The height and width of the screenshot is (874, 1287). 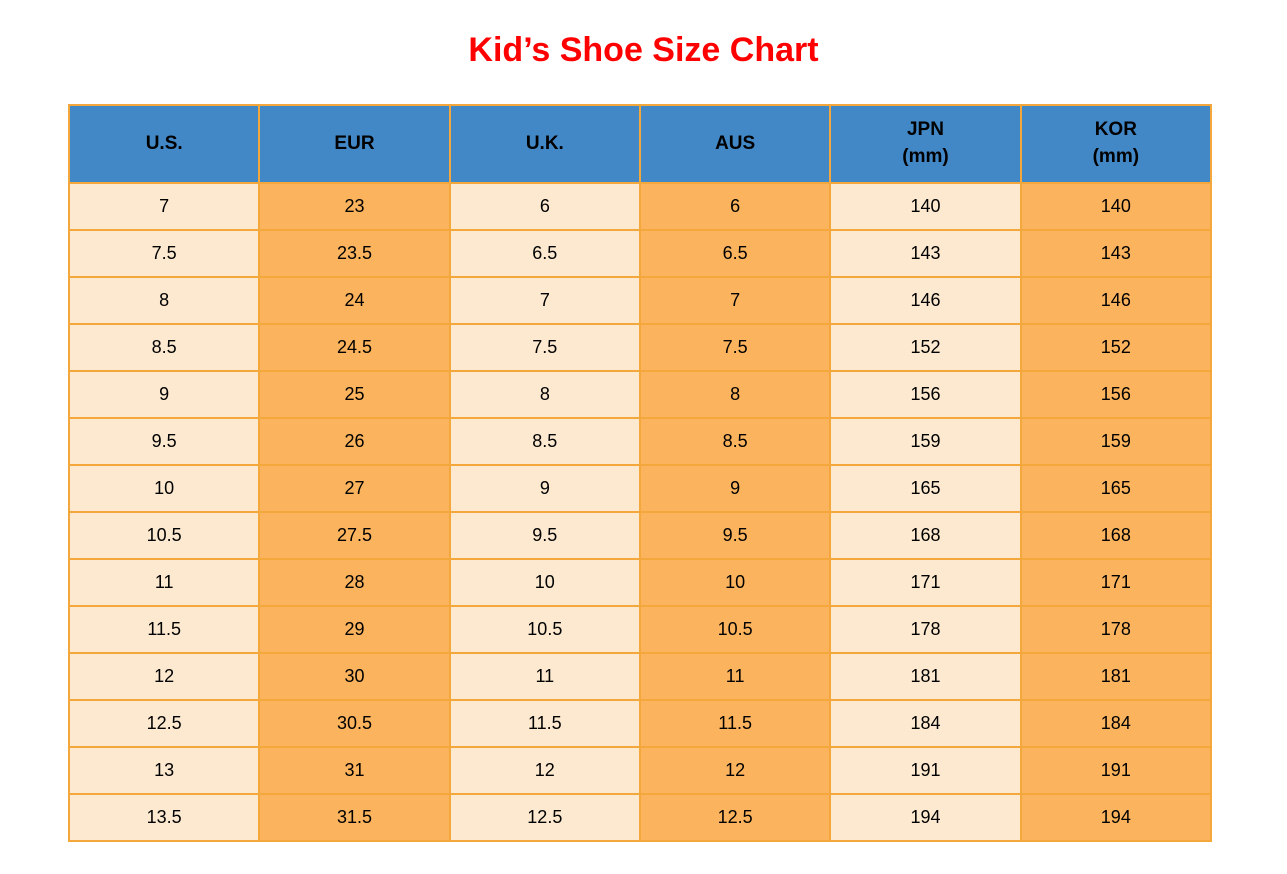 What do you see at coordinates (354, 394) in the screenshot?
I see `table-cell: 25` at bounding box center [354, 394].